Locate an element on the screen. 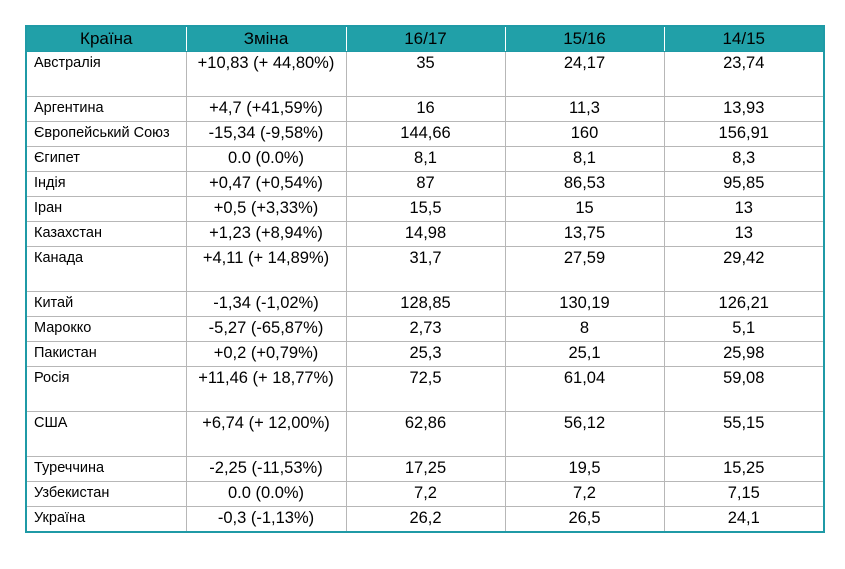  cell-country: Україна is located at coordinates (106, 519).